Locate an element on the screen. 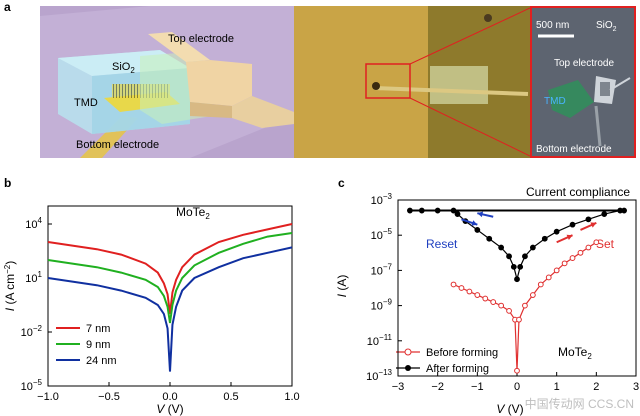 The image size is (640, 416). panel-label-a: a is located at coordinates (7, 7).